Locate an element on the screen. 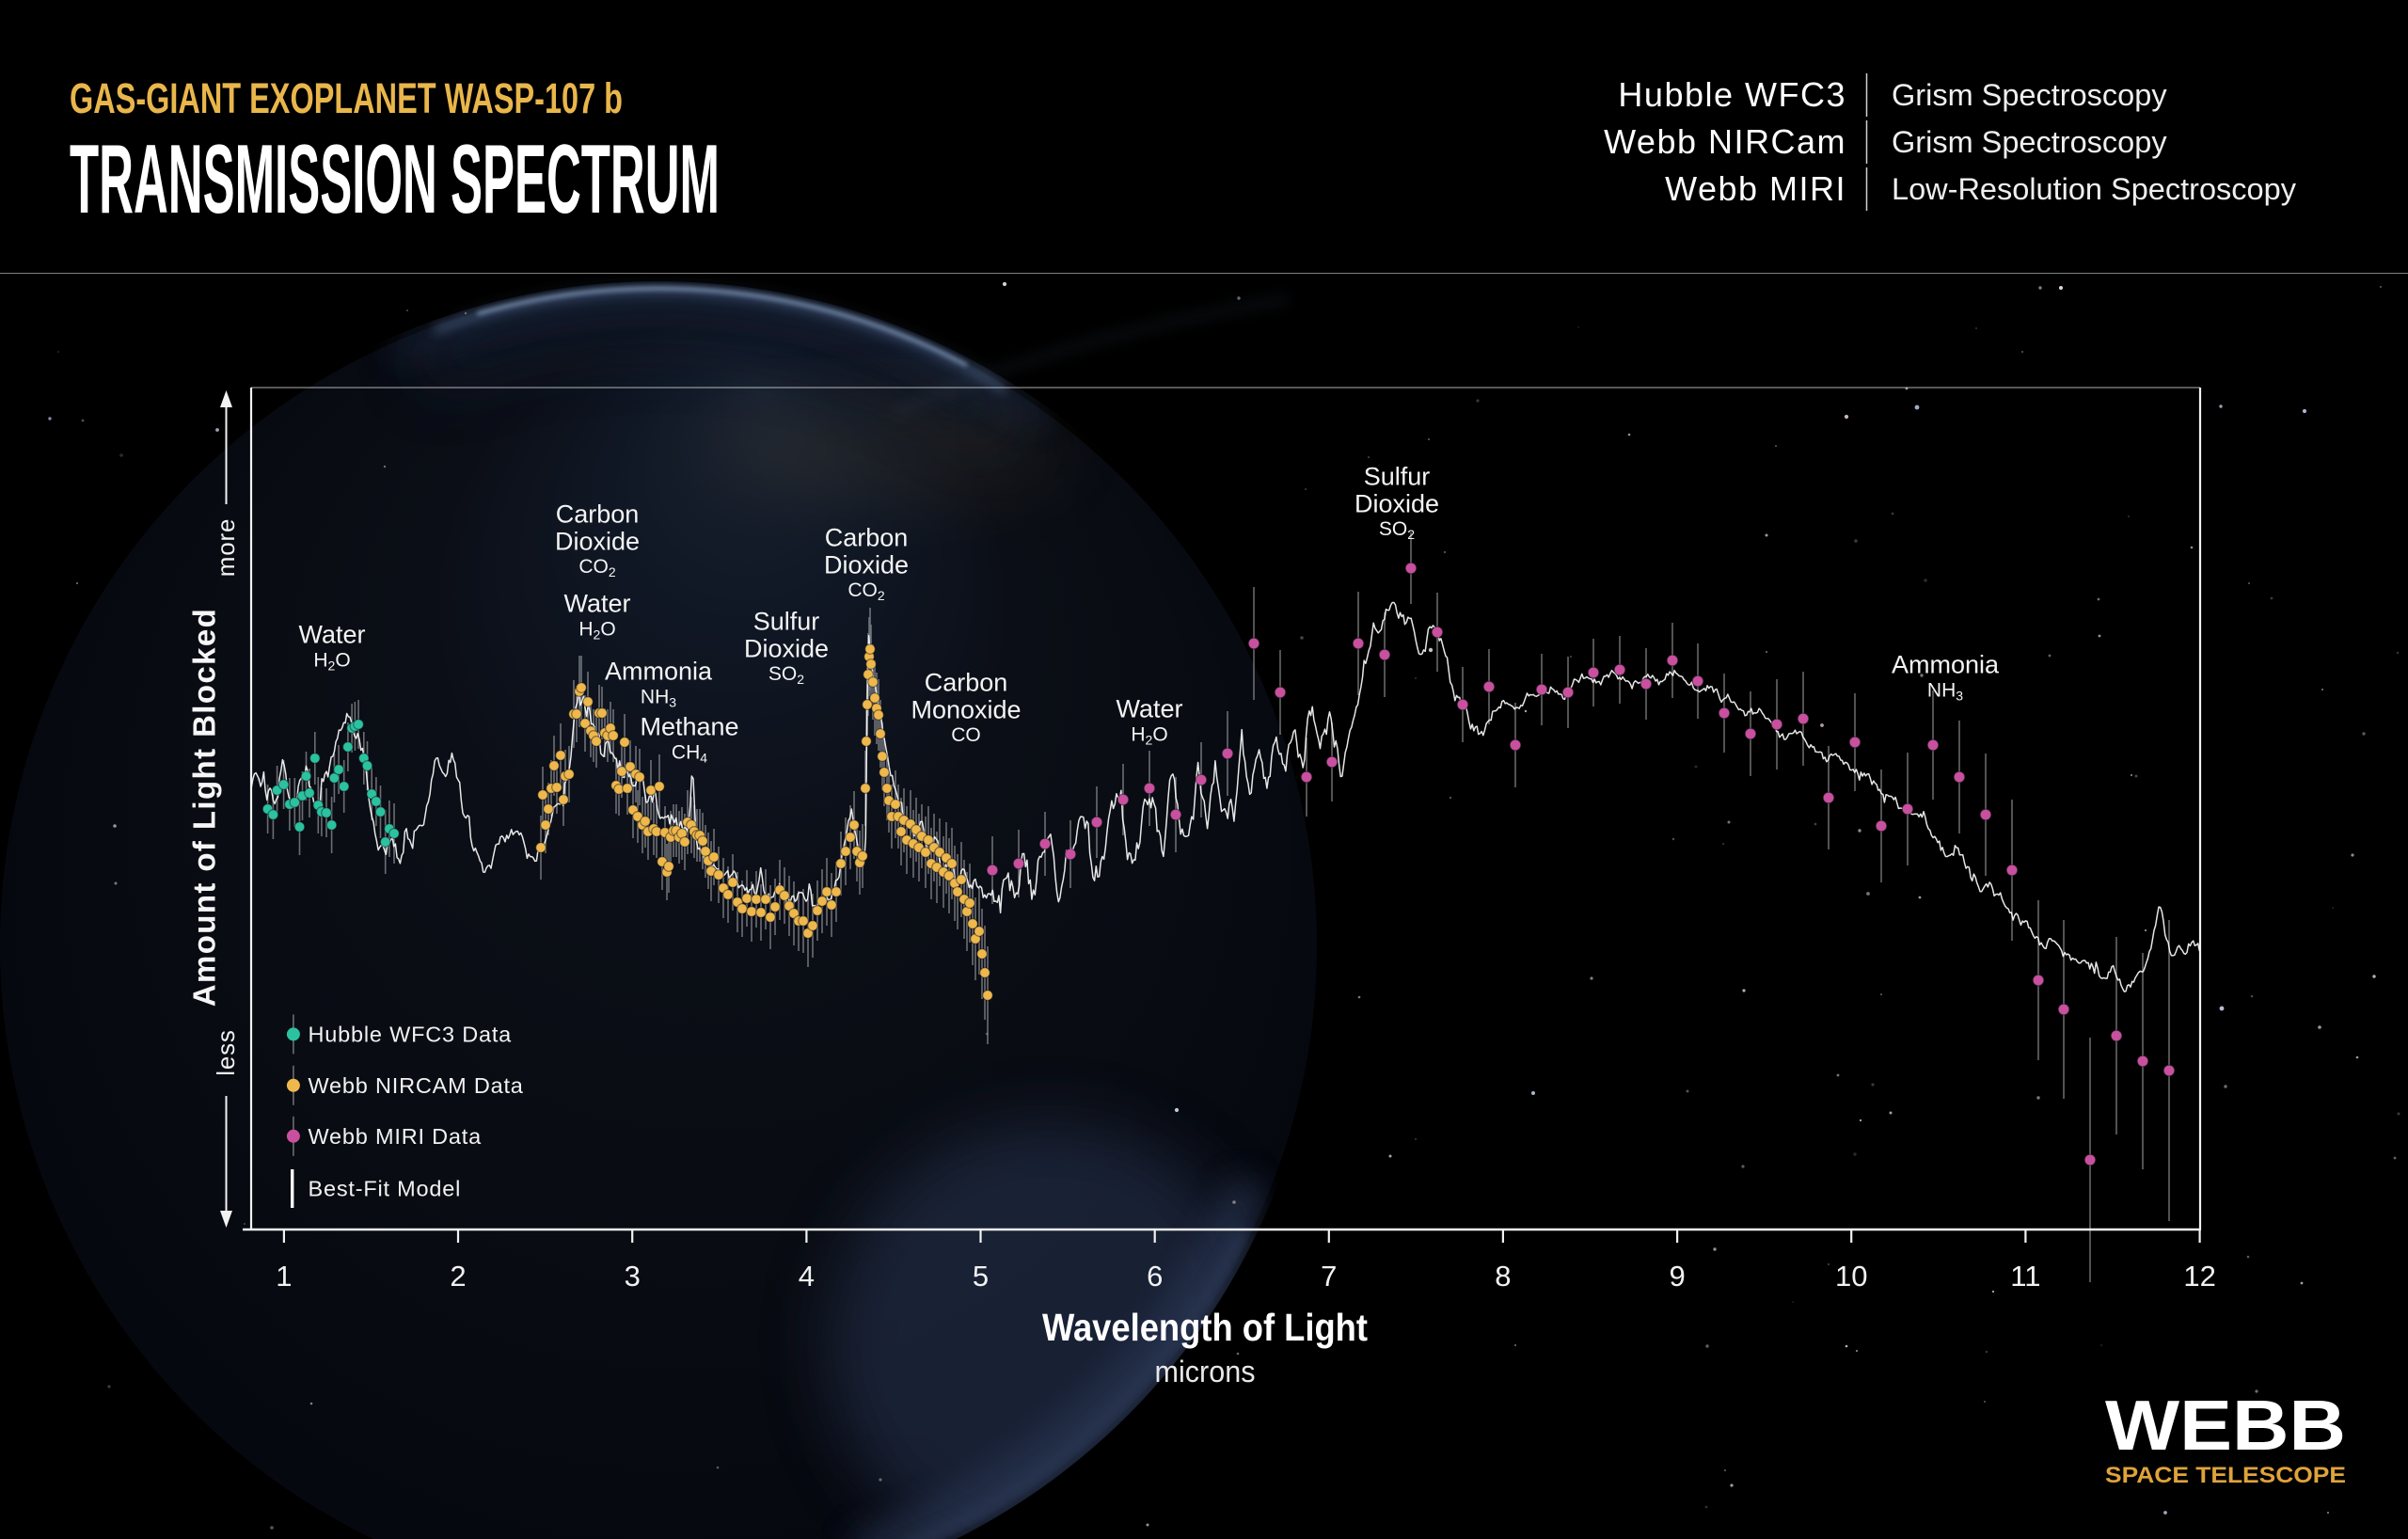 The width and height of the screenshot is (2408, 1539). svg-text: 8 is located at coordinates (1503, 1276).